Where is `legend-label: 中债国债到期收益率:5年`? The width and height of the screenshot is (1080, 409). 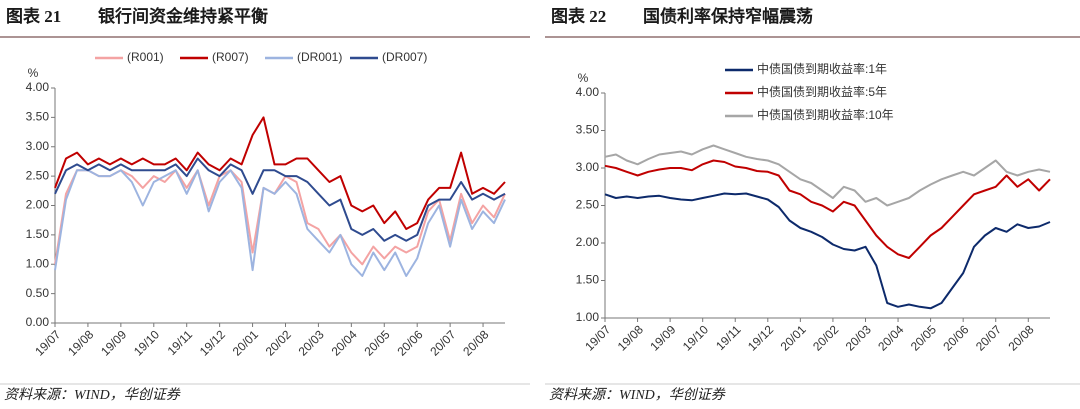
legend-label: 中债国债到期收益率:5年 is located at coordinates (822, 91).